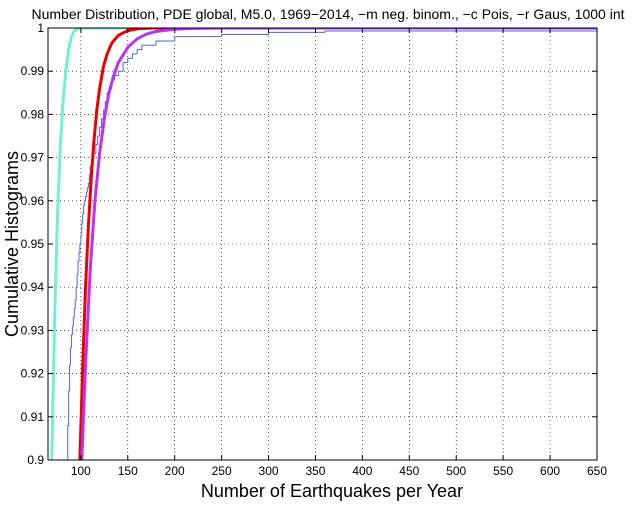 This screenshot has height=520, width=638. What do you see at coordinates (503, 471) in the screenshot?
I see `x-tick-label: 550` at bounding box center [503, 471].